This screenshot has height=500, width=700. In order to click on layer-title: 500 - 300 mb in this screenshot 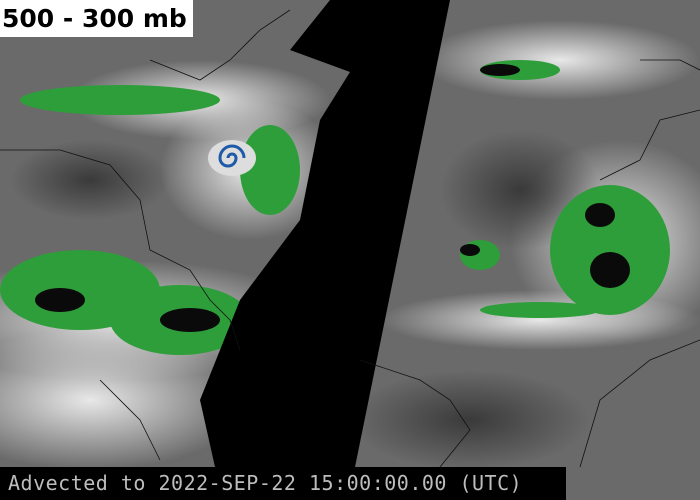, I will do `click(96, 18)`.